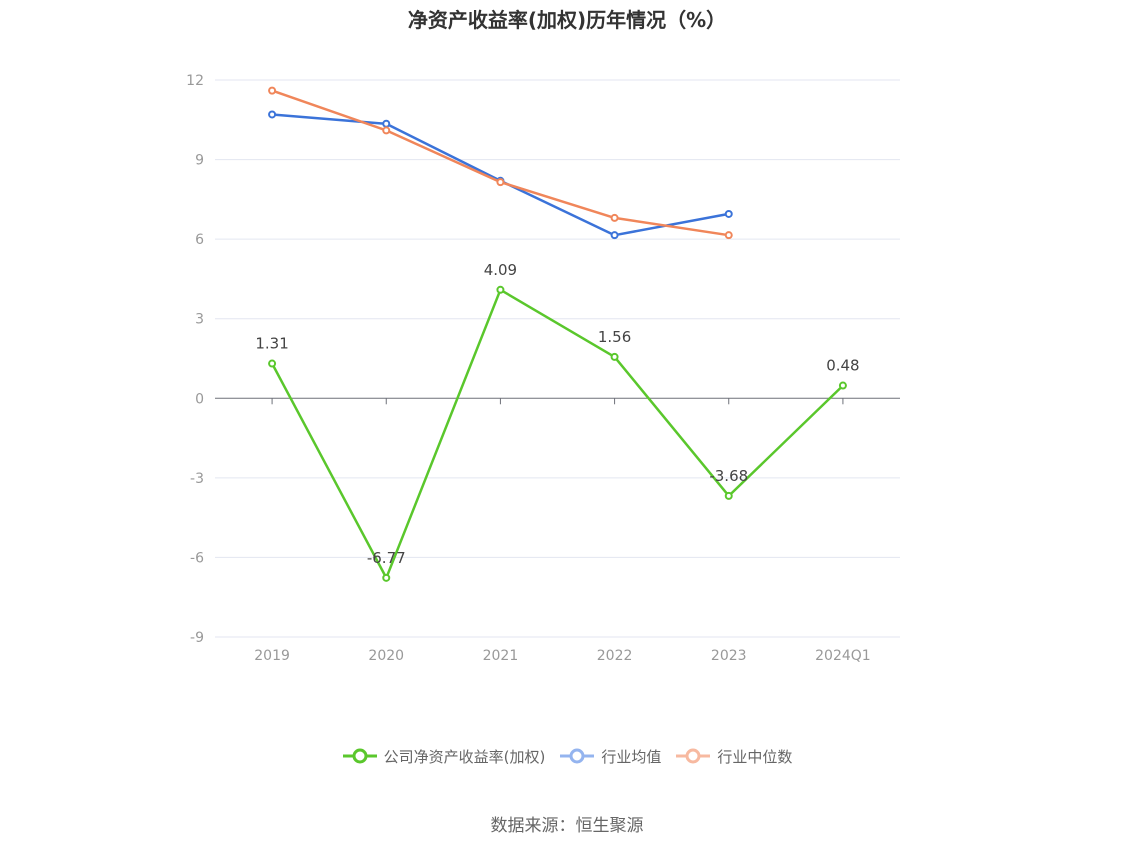  I want to click on y-tick-label: -6, so click(197, 558).